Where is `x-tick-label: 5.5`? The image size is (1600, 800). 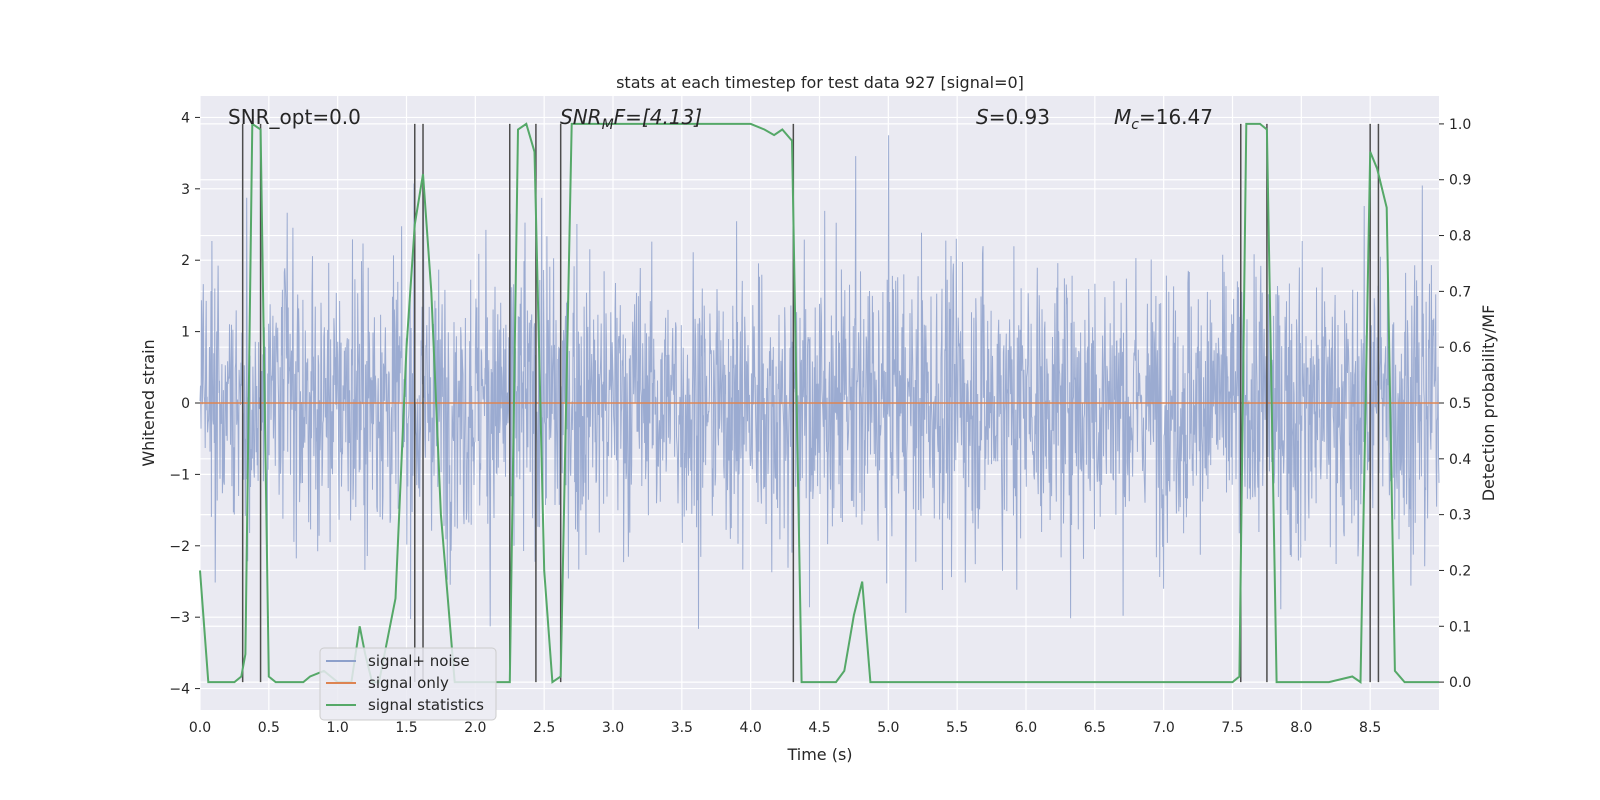
x-tick-label: 5.5 is located at coordinates (957, 728).